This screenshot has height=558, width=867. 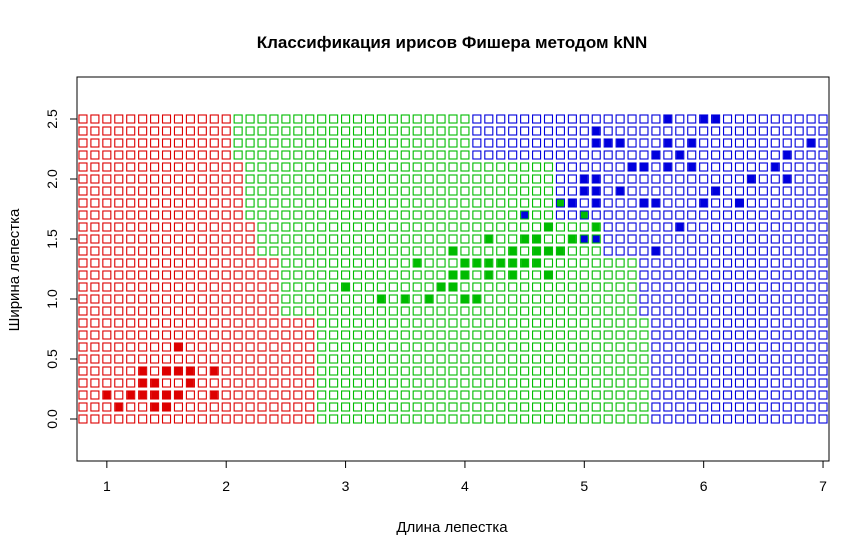 I want to click on point-virginica, so click(x=596, y=239).